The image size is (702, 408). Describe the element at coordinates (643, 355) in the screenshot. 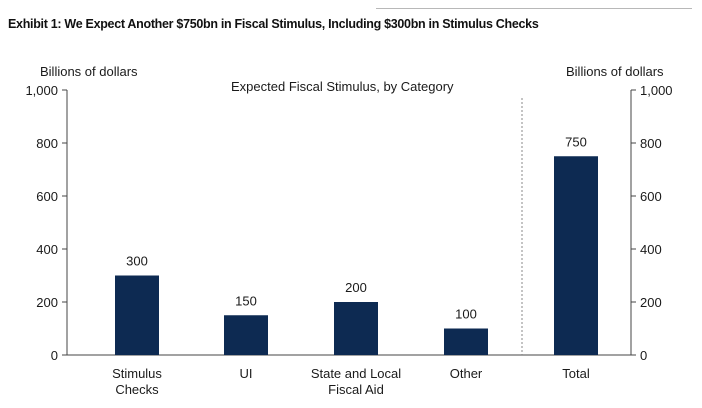

I see `right-y-tick-label: 0` at that location.